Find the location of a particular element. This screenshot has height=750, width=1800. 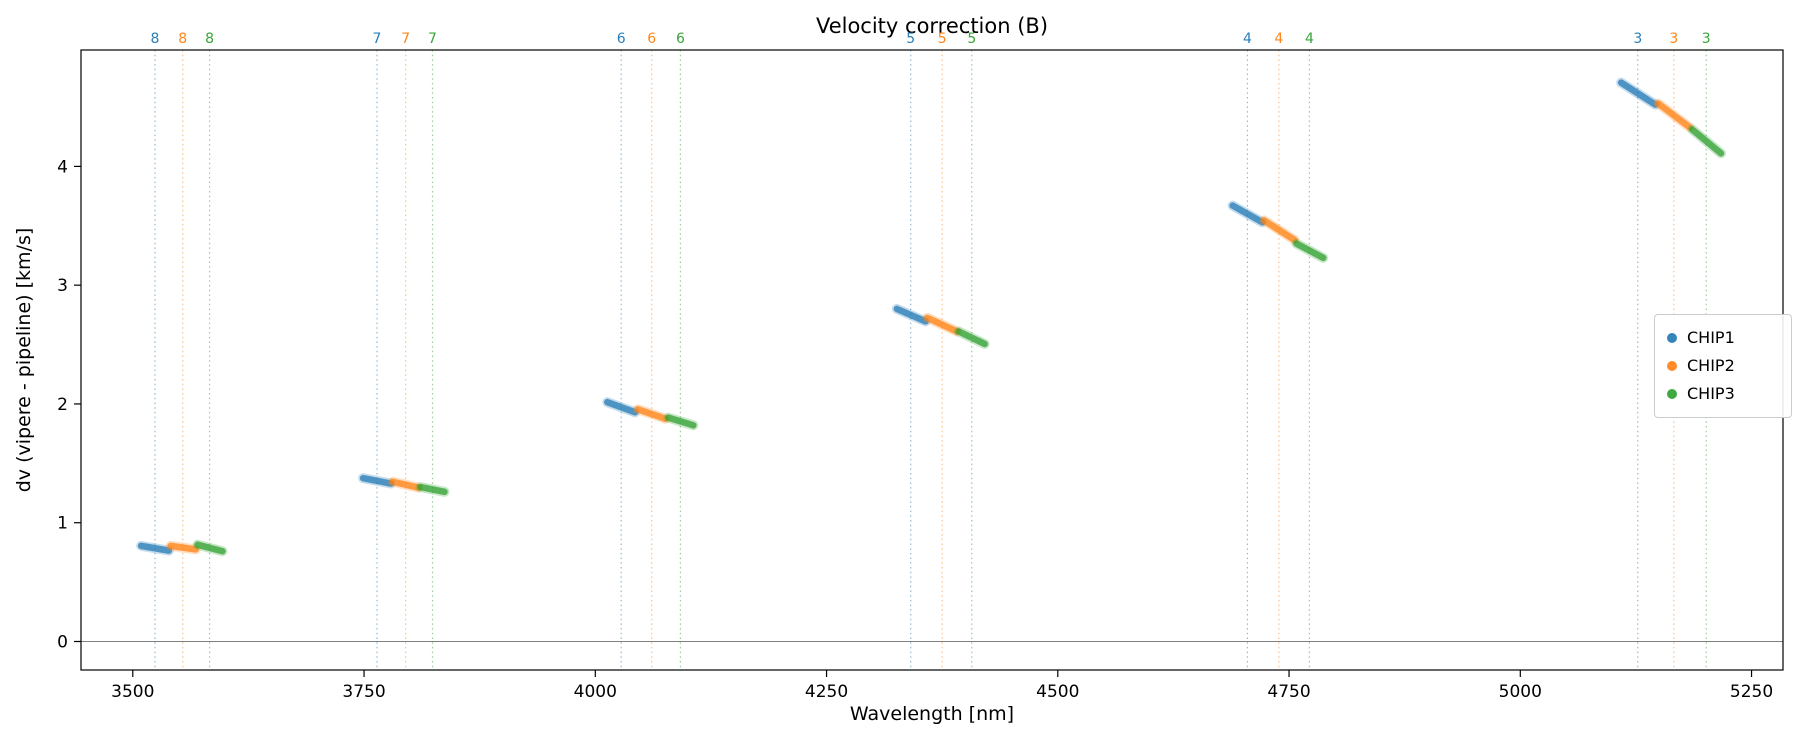

legend-label: CHIP2 is located at coordinates (1711, 365).